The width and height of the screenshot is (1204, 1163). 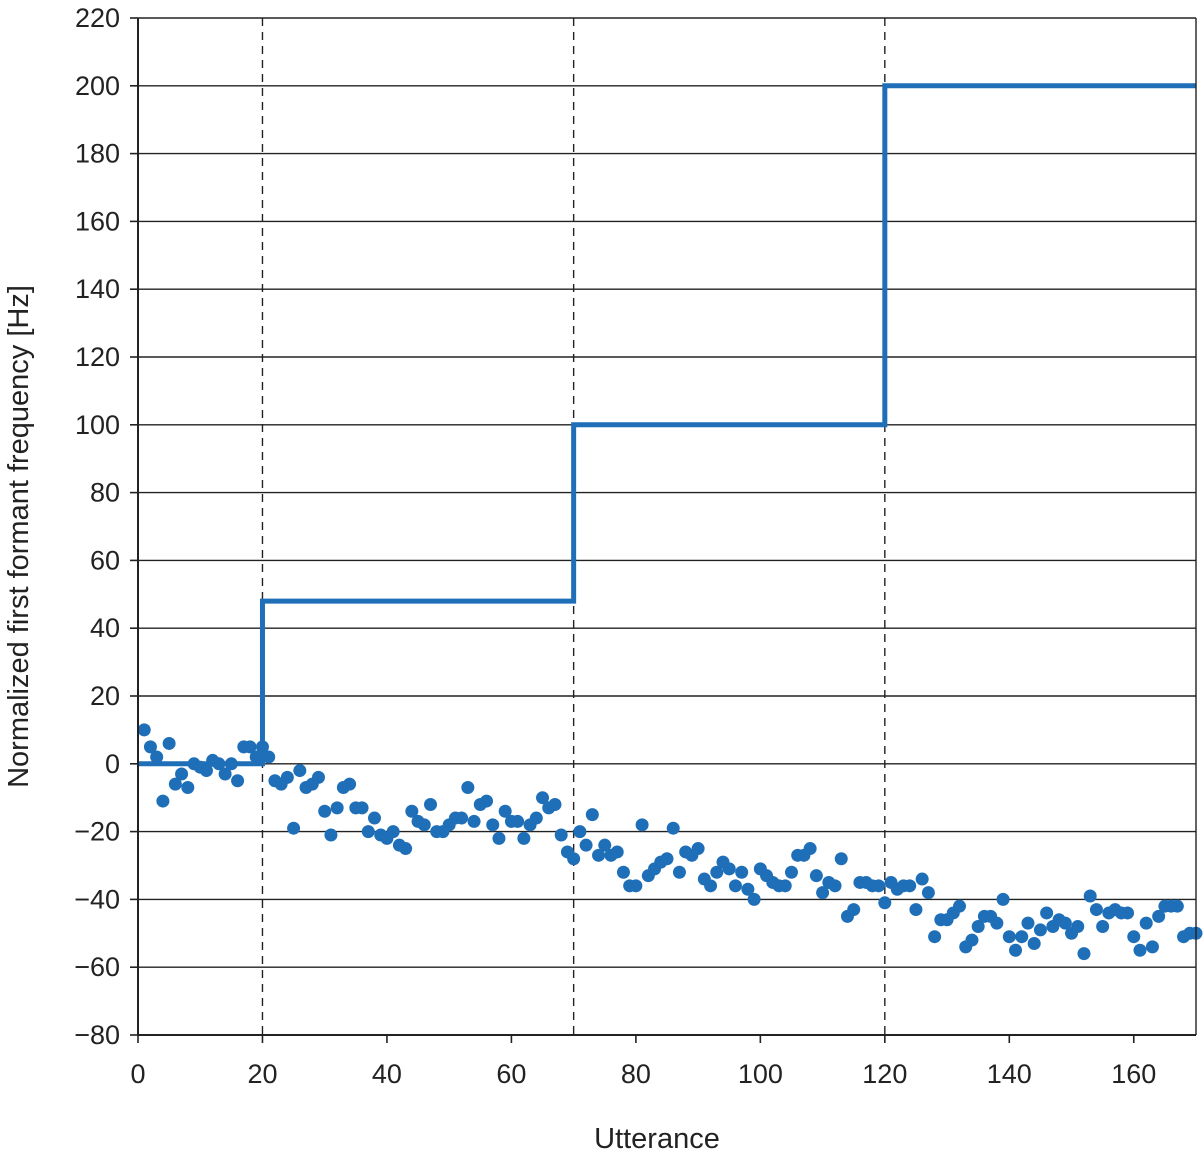 I want to click on y-tick-label: 0, so click(x=112, y=764).